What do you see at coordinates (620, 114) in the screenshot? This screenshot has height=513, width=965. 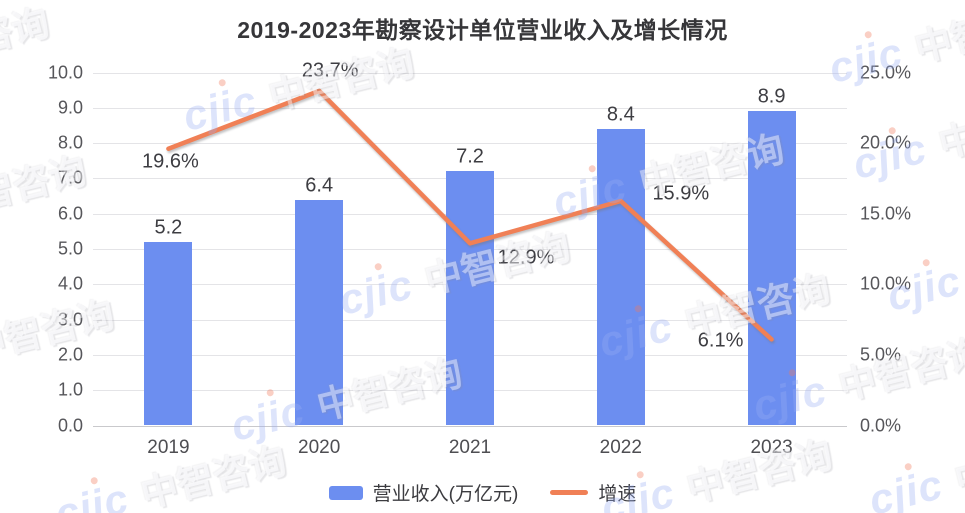 I see `bar-value-label: 8.4` at bounding box center [620, 114].